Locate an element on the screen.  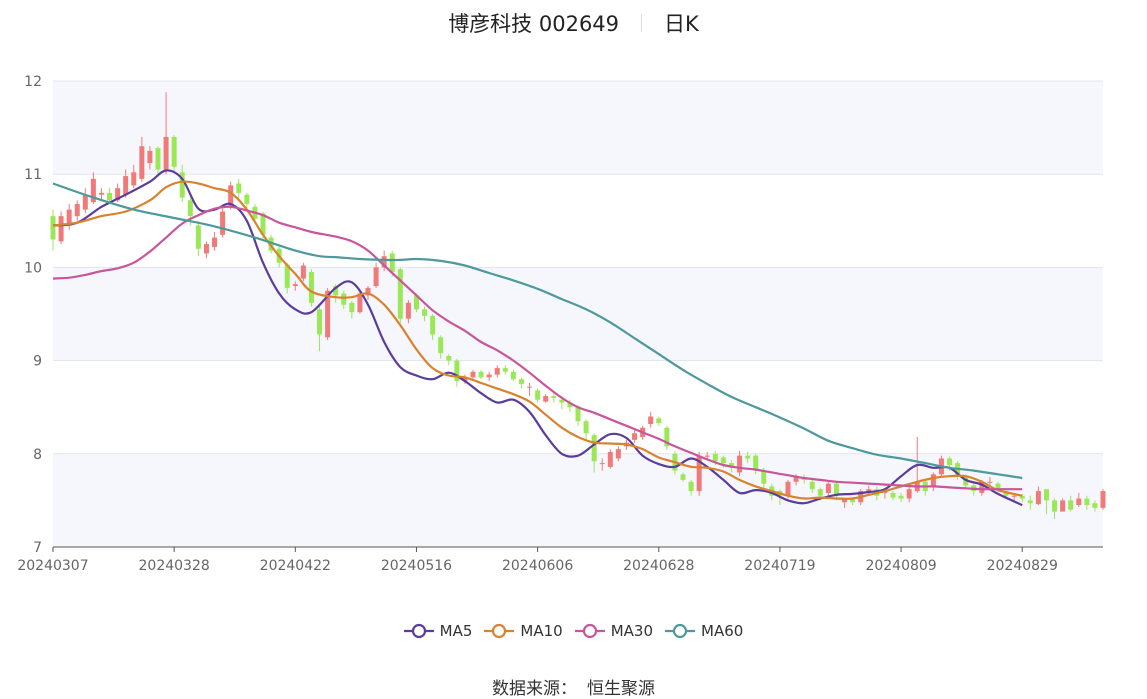
legend-item-ma30: MA30 is located at coordinates (613, 631).